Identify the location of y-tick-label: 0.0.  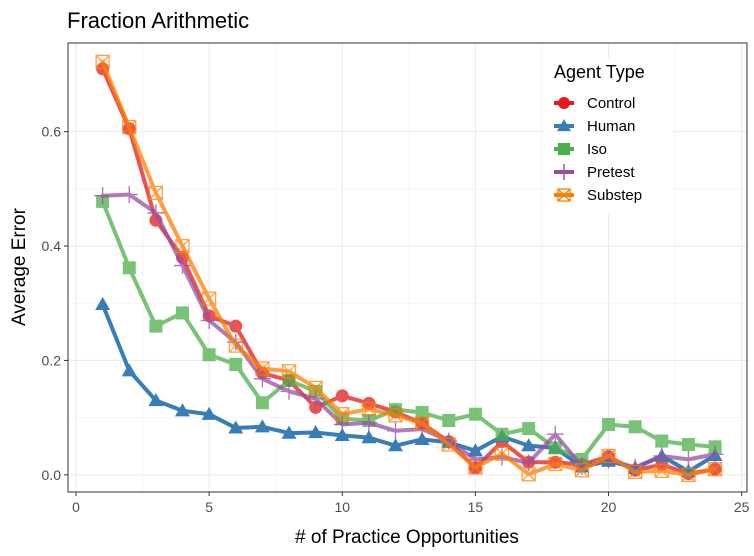
(52, 475).